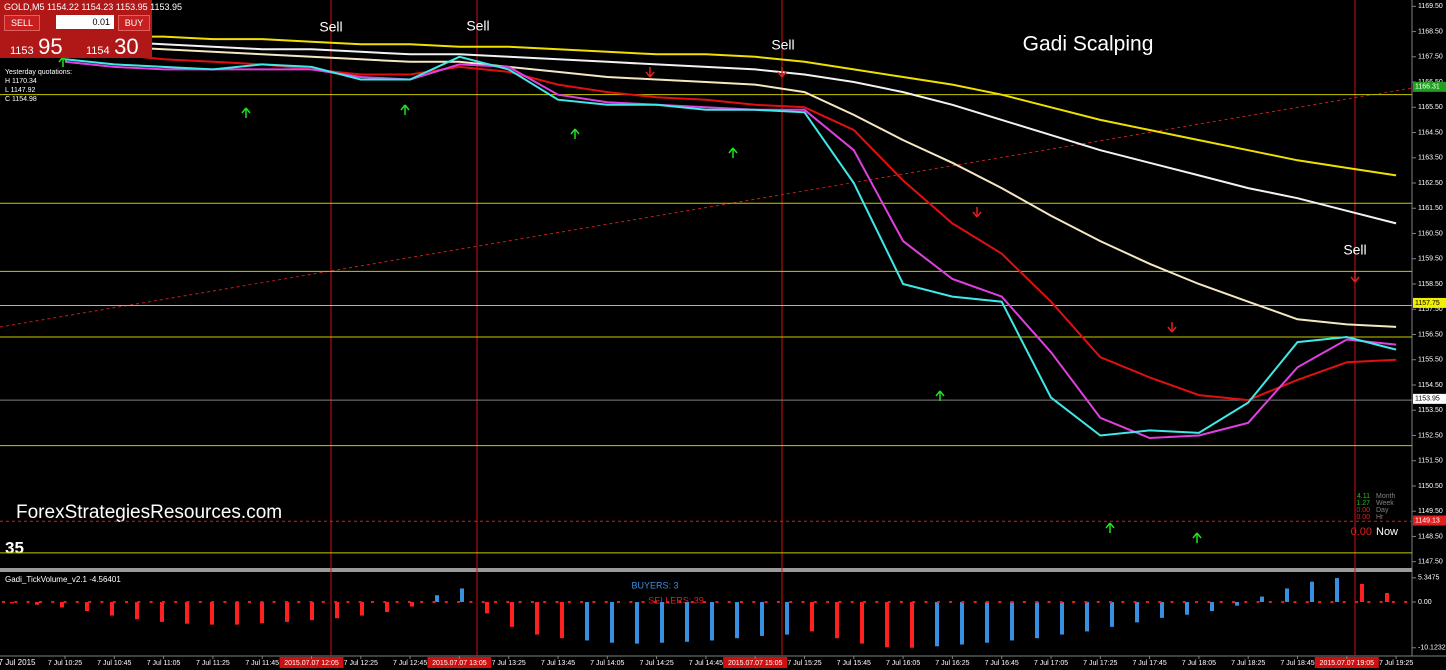 The image size is (1446, 670). Describe the element at coordinates (22, 23) in the screenshot. I see `sell-button: SELL` at that location.